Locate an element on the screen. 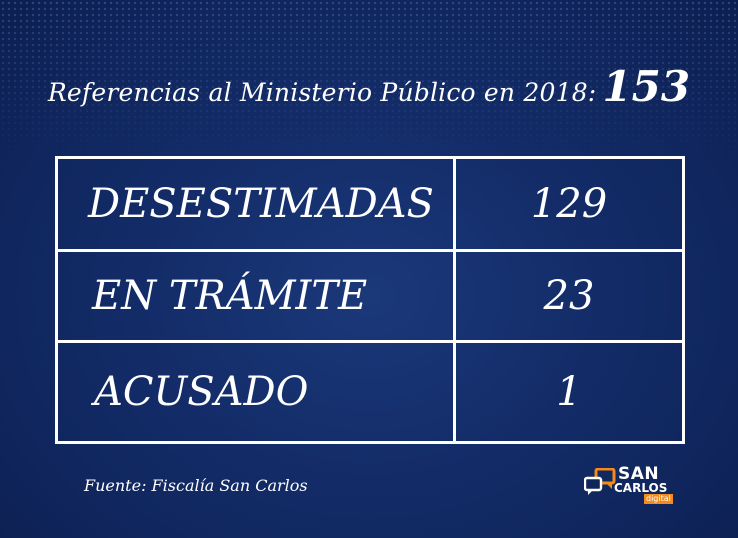  logo-line-2: CARLOS is located at coordinates (641, 488).